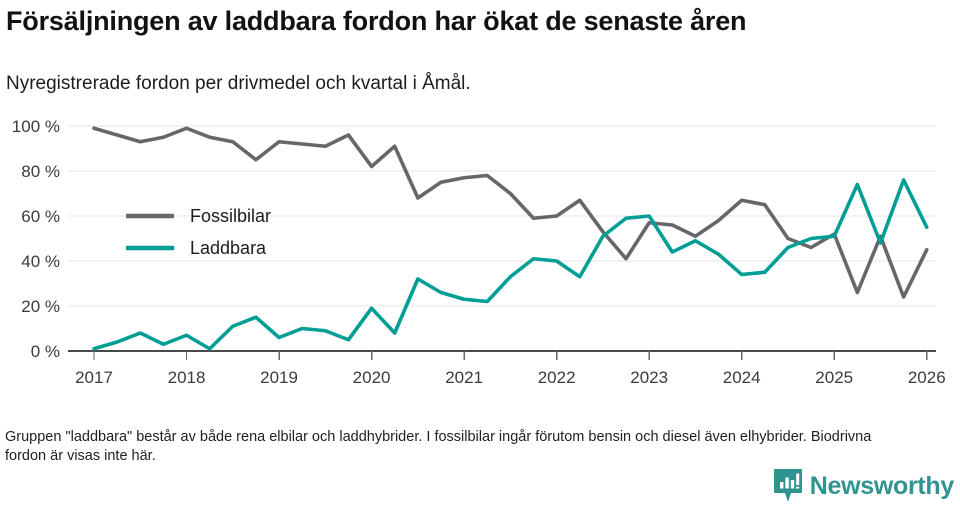  What do you see at coordinates (742, 377) in the screenshot?
I see `x-axis-tick-label: 2024` at bounding box center [742, 377].